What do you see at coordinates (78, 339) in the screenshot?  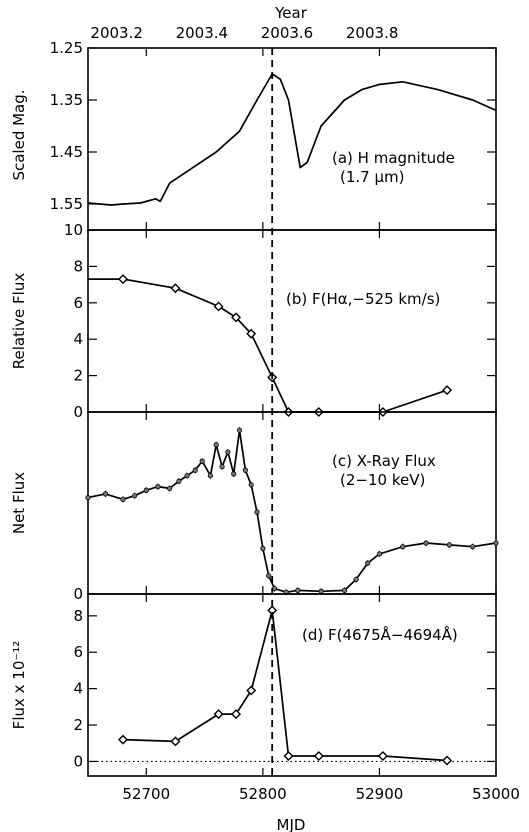 I see `y-tick-label-b-2: 4` at bounding box center [78, 339].